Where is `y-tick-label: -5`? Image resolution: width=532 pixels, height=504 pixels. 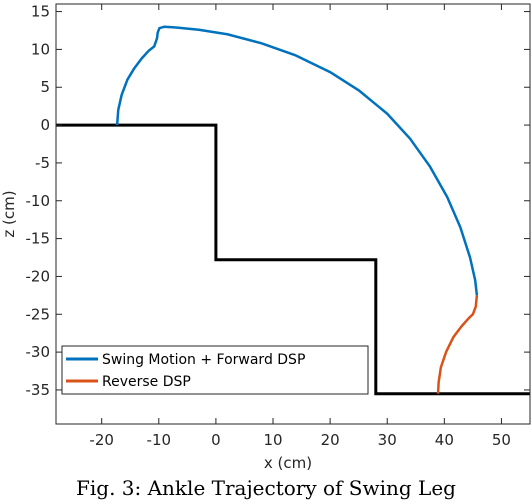
y-tick-label: -5 is located at coordinates (42, 163).